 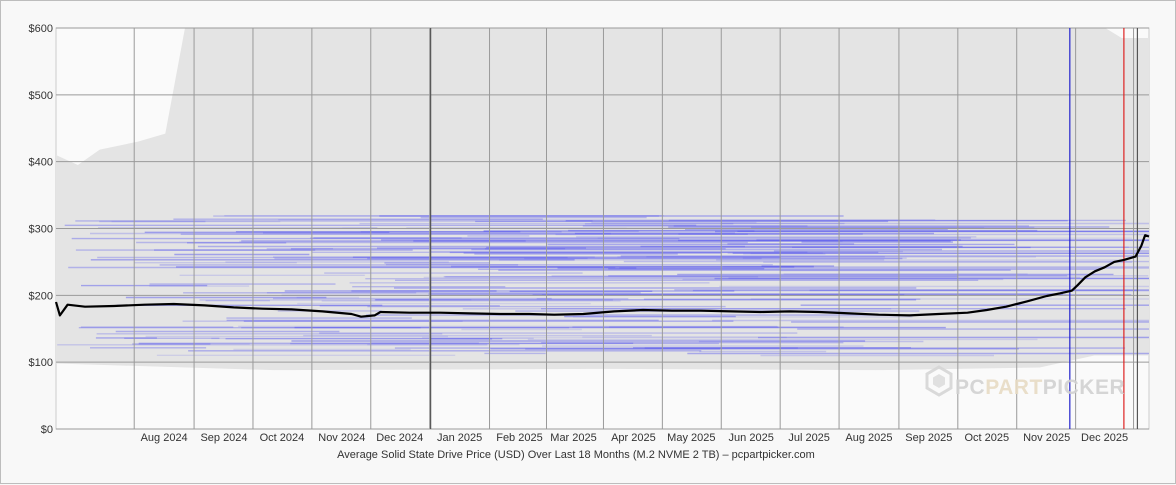 What do you see at coordinates (459, 438) in the screenshot?
I see `x-tick-label: Jan 2025` at bounding box center [459, 438].